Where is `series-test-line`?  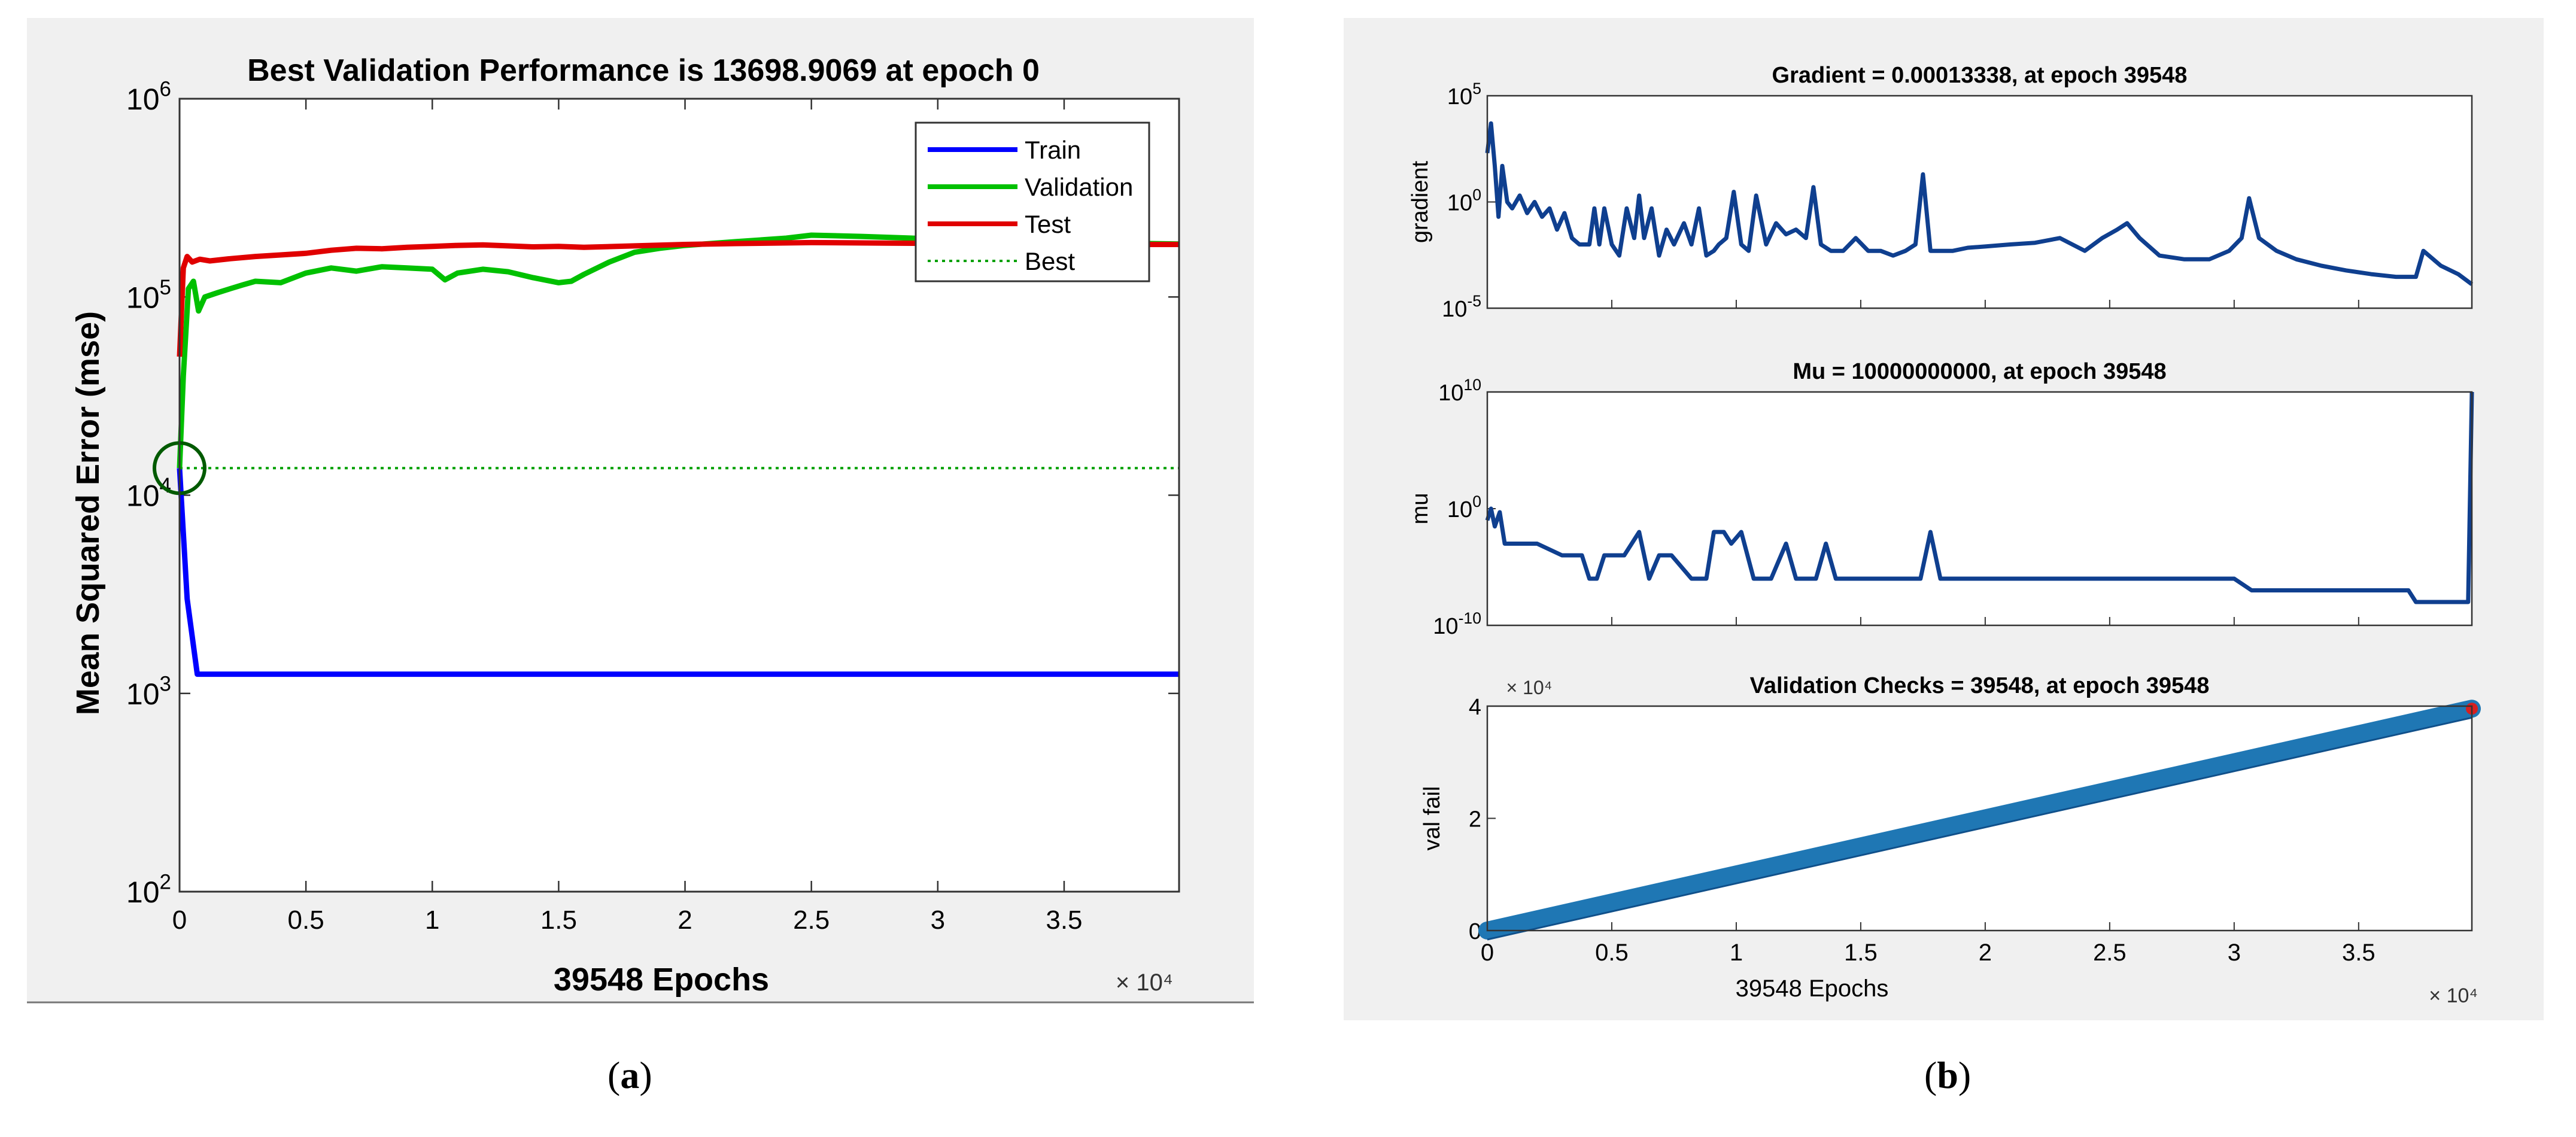
series-test-line is located at coordinates (678, 298).